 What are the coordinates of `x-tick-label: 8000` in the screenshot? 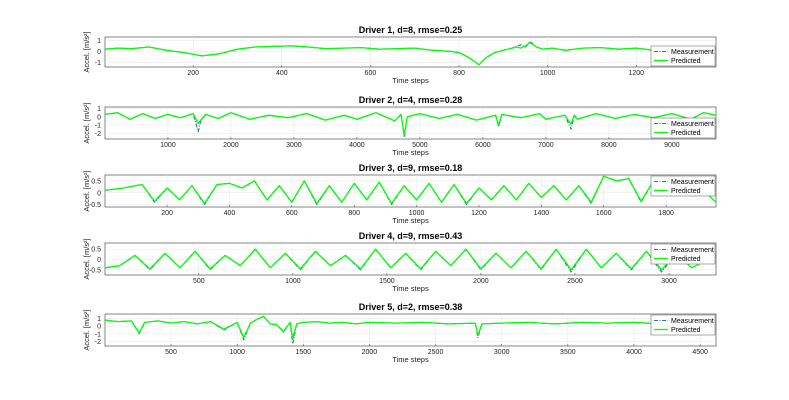 It's located at (609, 145).